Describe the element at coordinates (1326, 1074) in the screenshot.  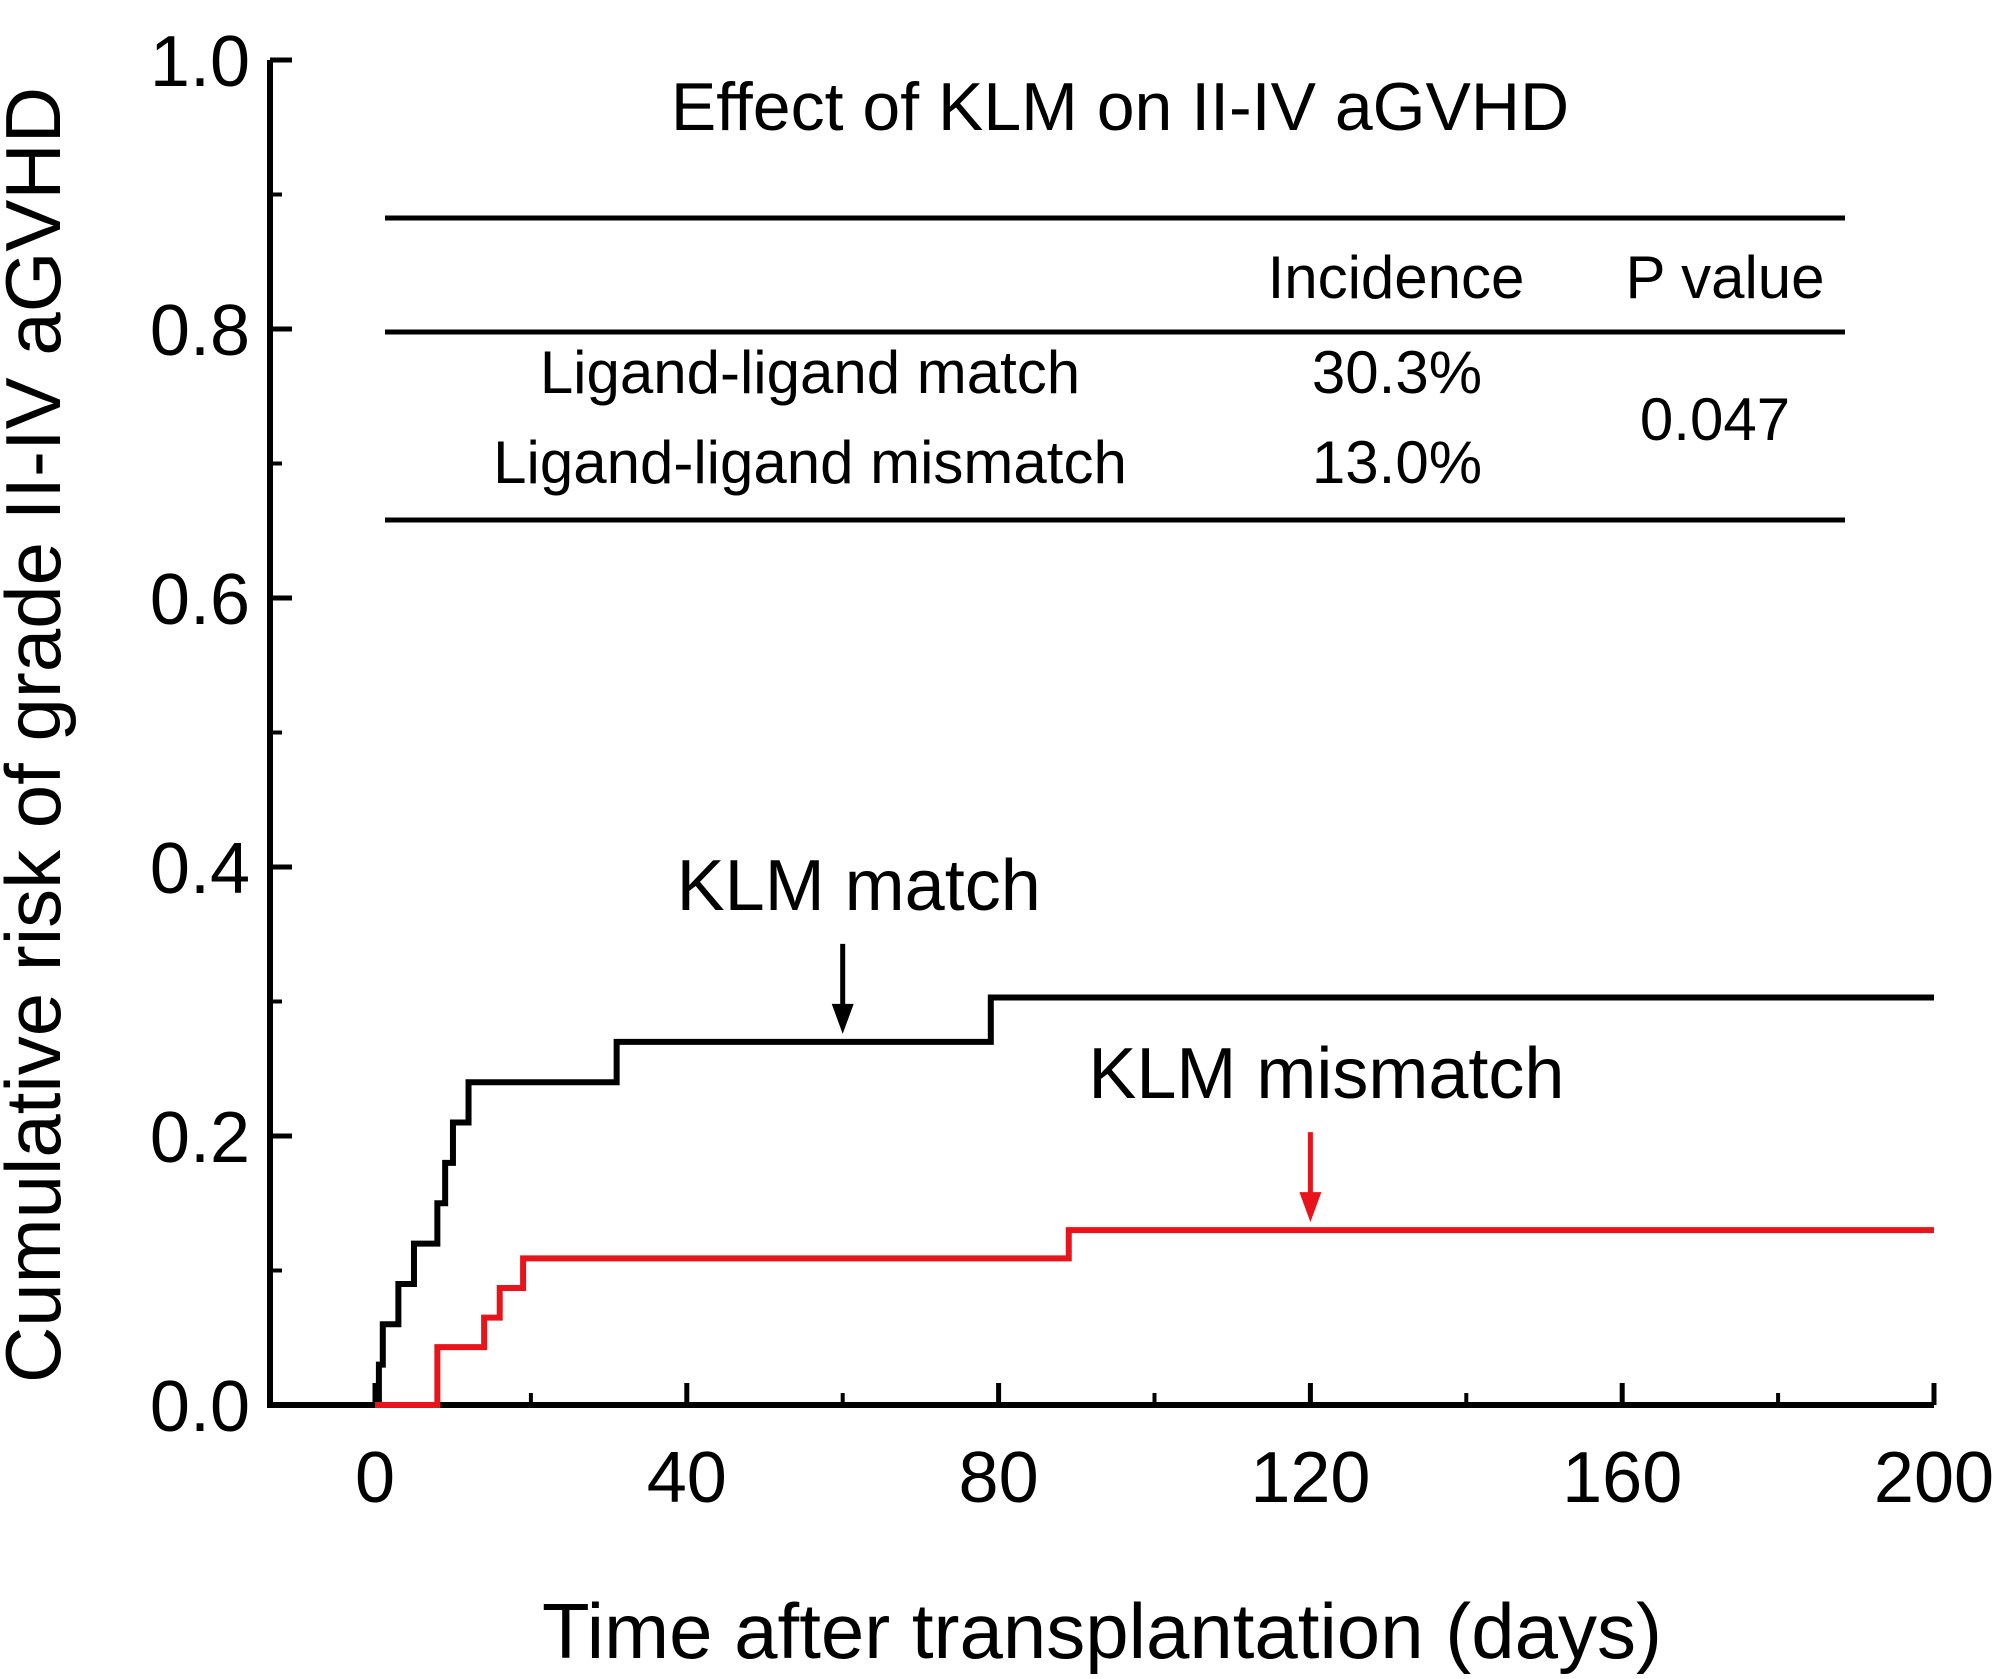
I see `annotation-label-klm-mismatch: KLM mismatch` at that location.